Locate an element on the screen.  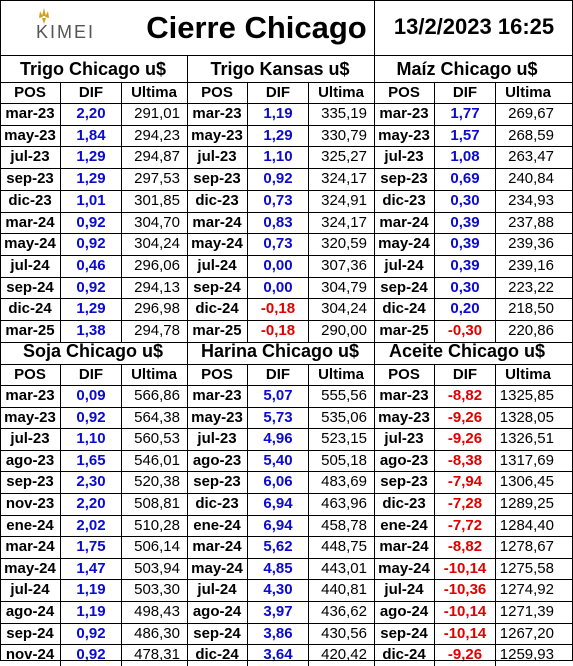
table-row: mar-23 1,19 335,19 is located at coordinates (280, 114).